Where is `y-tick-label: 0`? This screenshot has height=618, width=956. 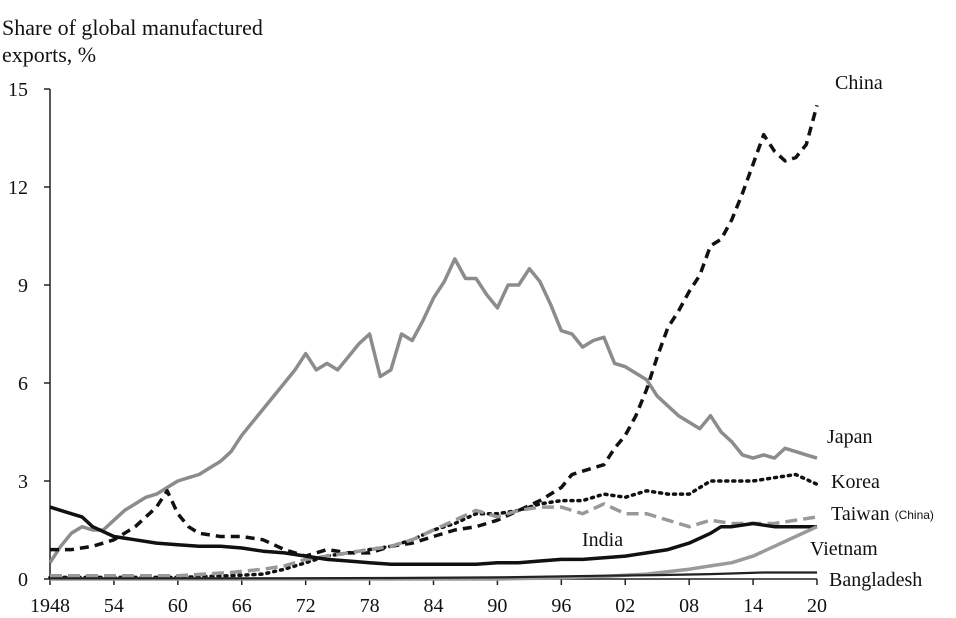 y-tick-label: 0 is located at coordinates (23, 580).